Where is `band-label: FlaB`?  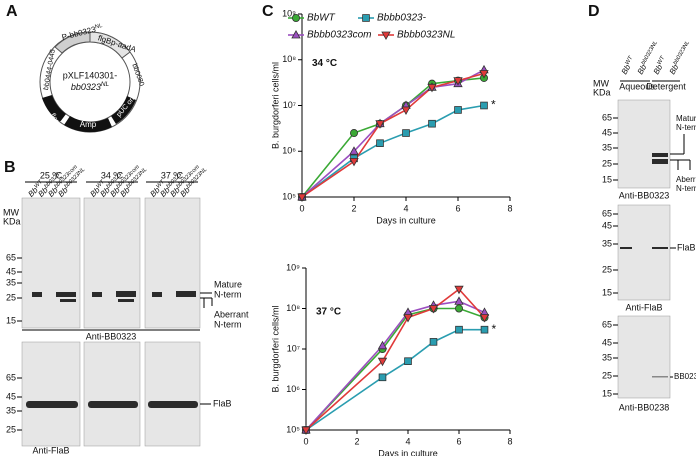 band-label: FlaB is located at coordinates (222, 403).